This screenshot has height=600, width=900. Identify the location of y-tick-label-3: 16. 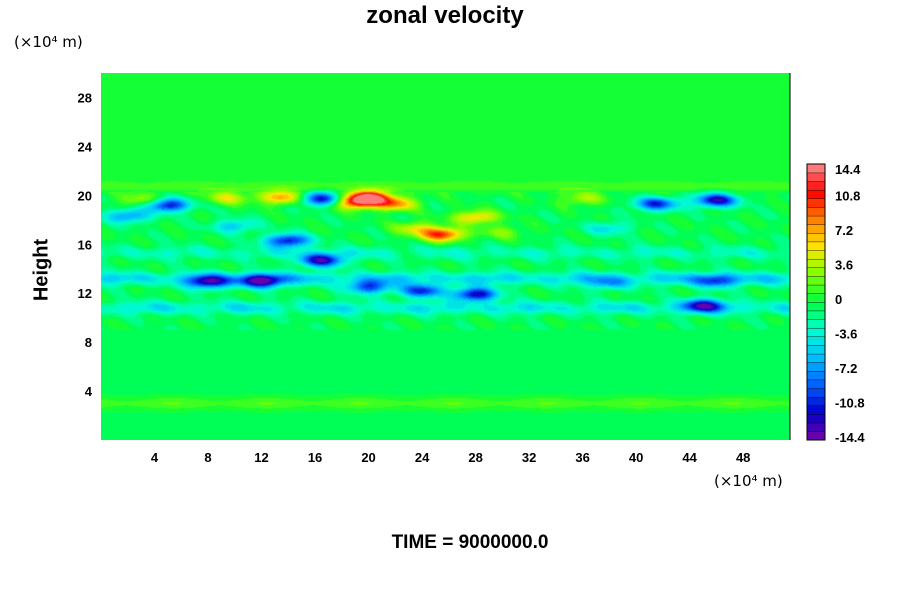
(85, 244).